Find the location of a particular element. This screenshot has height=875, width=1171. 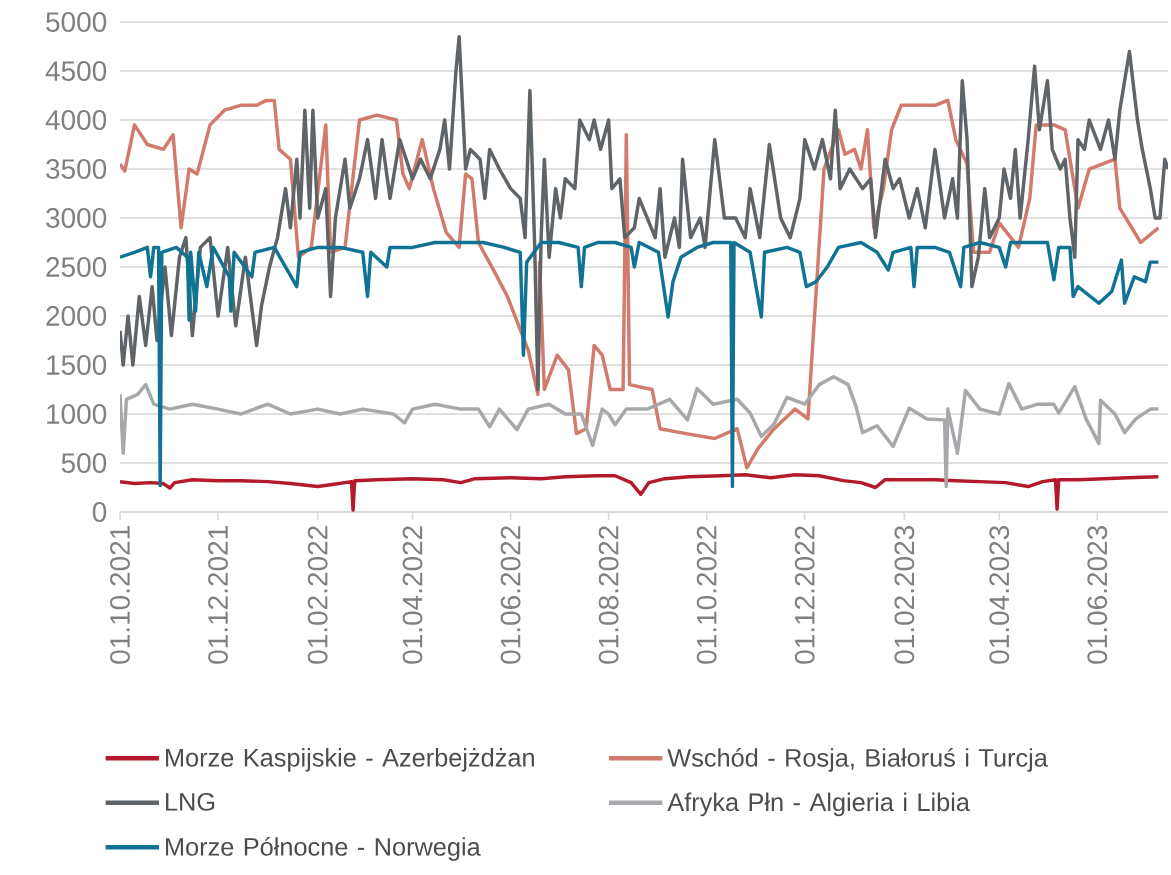

y-tick-label: 3500 is located at coordinates (76, 169).